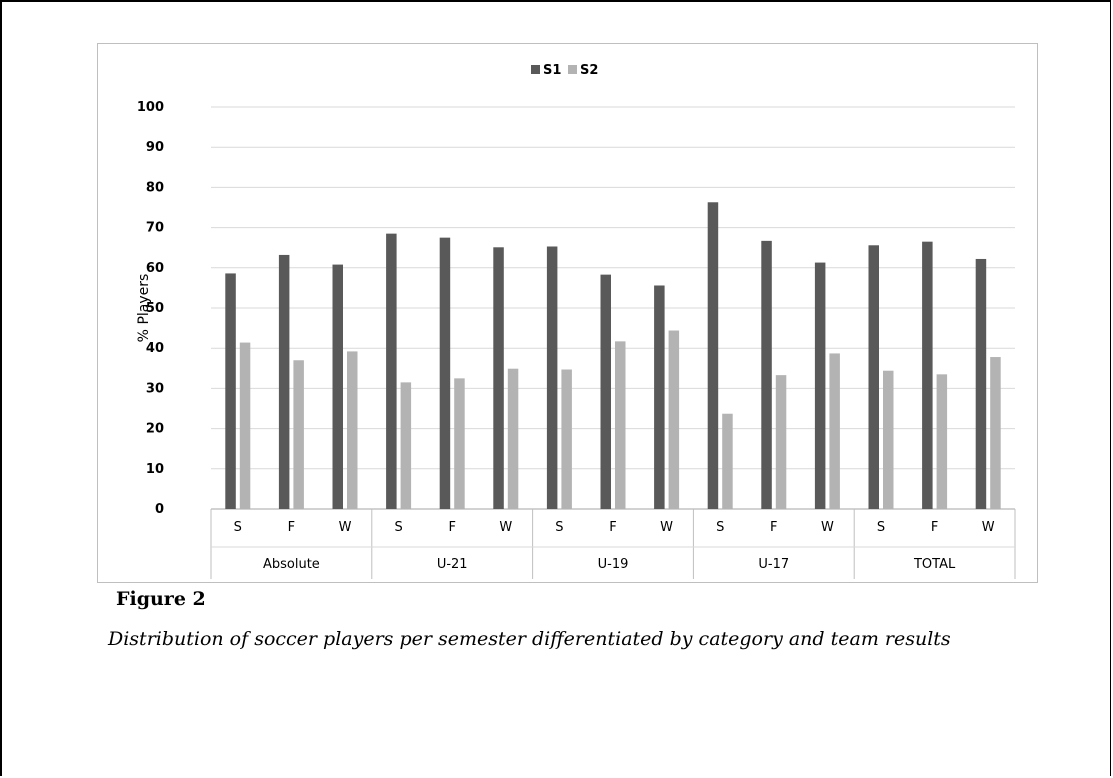  What do you see at coordinates (820, 385) in the screenshot?
I see `bar-s1-u-17-w` at bounding box center [820, 385].